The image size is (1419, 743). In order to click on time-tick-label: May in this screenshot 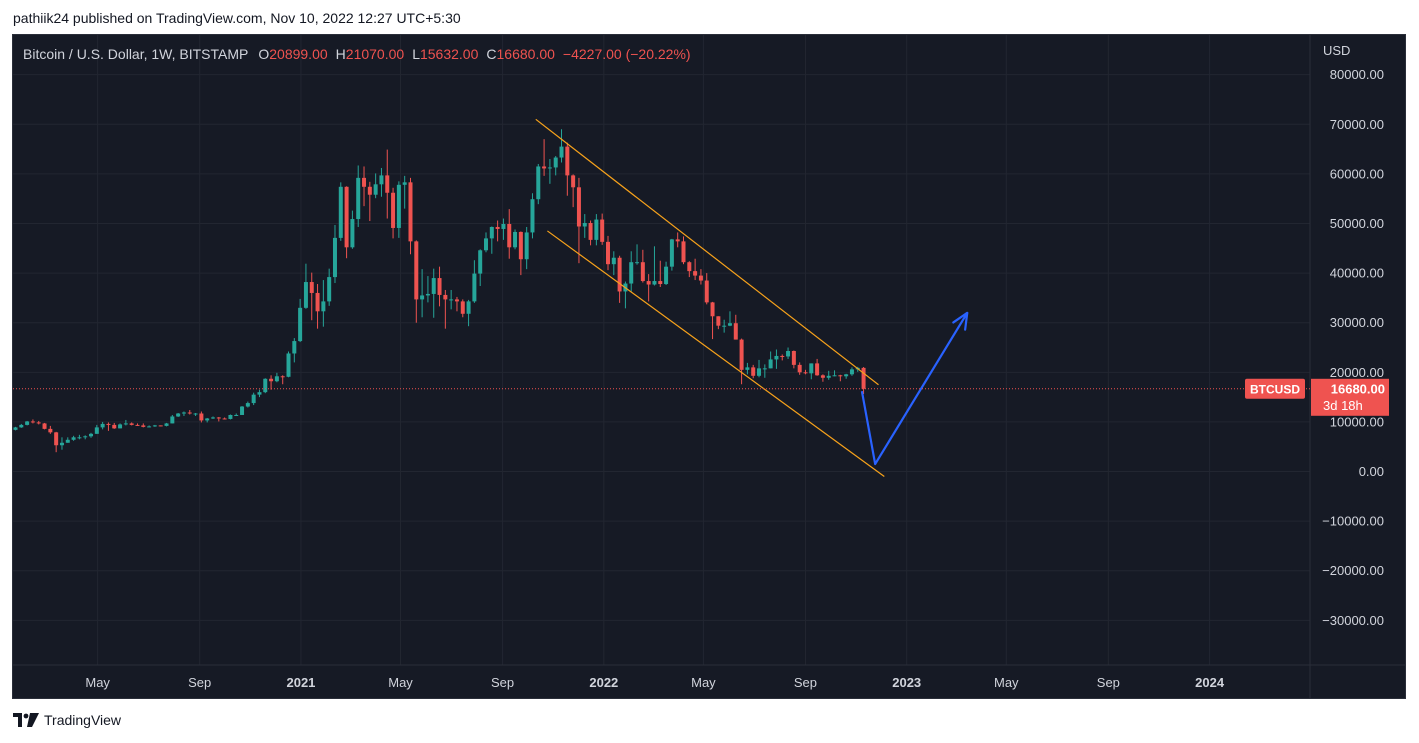, I will do `click(1006, 682)`.